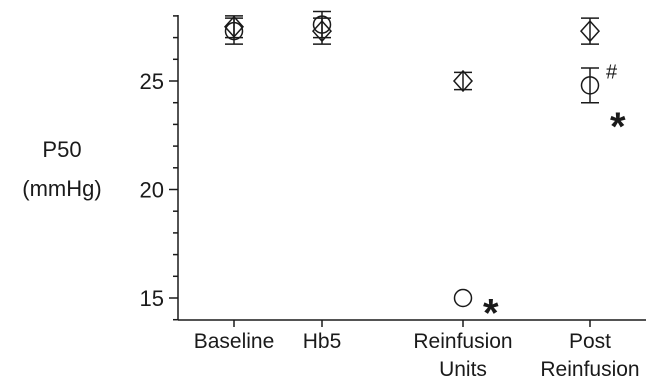 This screenshot has height=381, width=650. I want to click on y-axis-label-line-2: (mmHg), so click(61, 188).